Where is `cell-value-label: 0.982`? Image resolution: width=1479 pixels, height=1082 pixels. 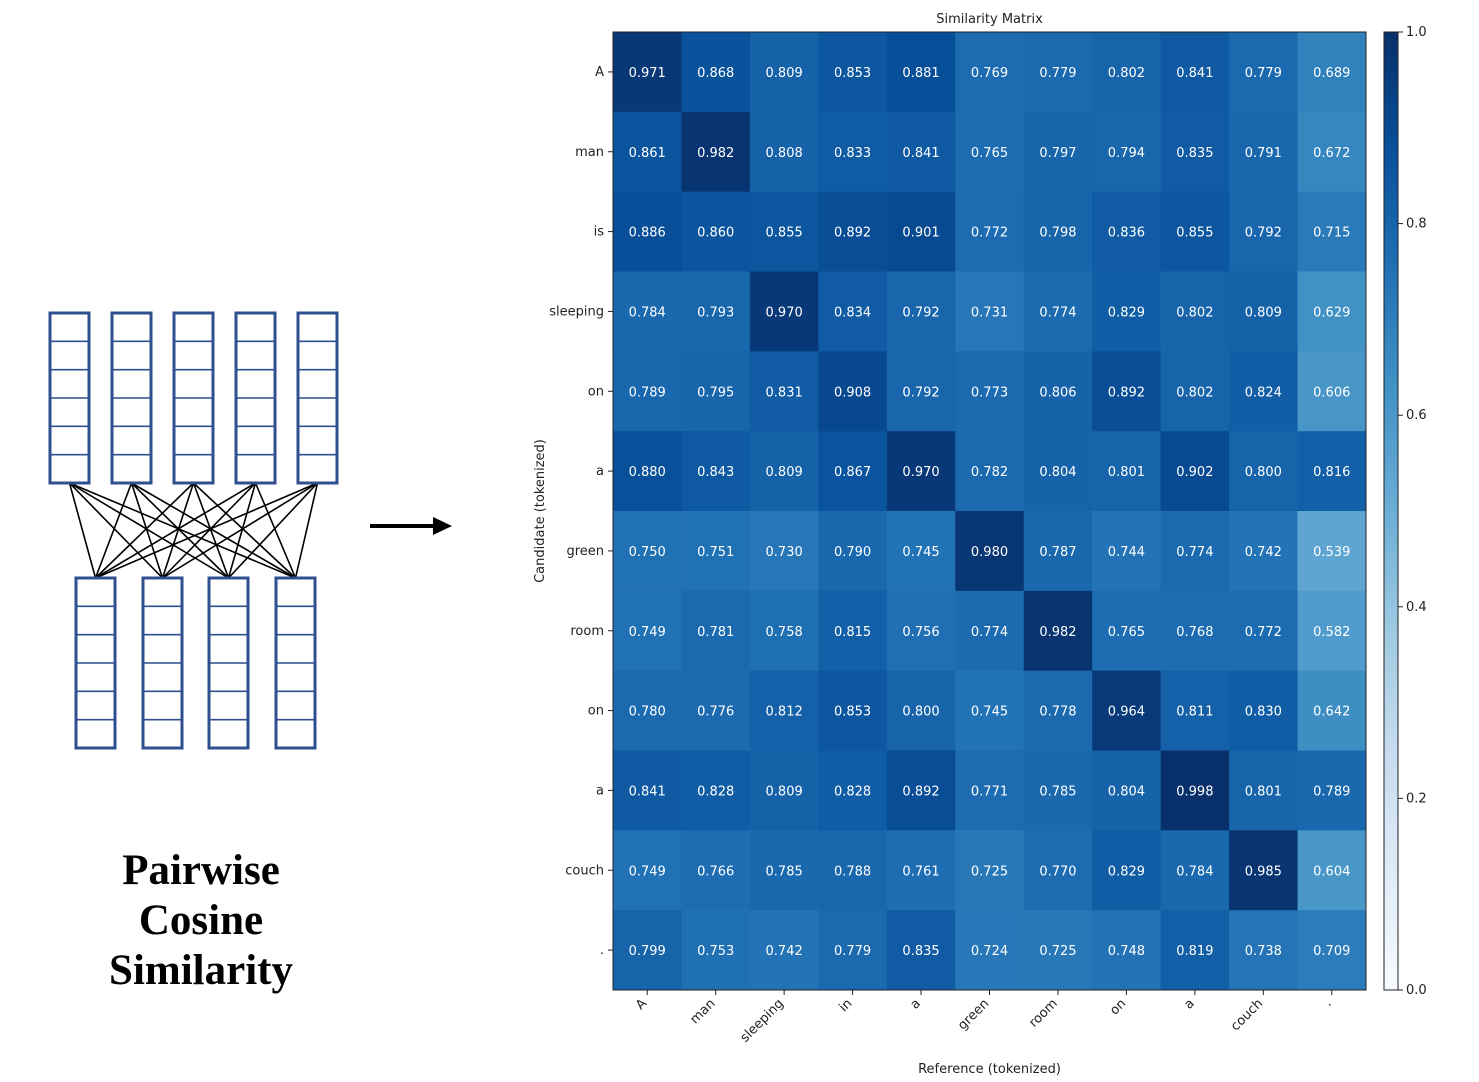 cell-value-label: 0.982 is located at coordinates (715, 153).